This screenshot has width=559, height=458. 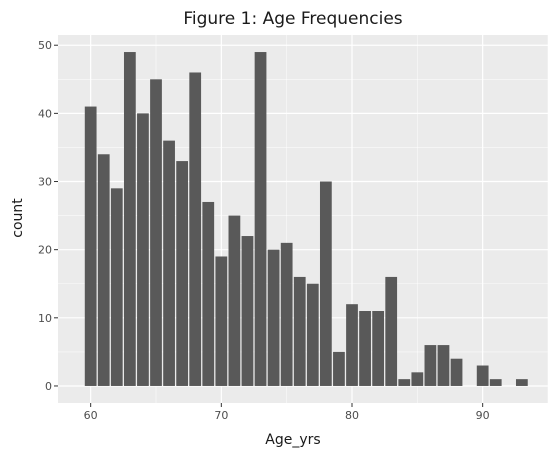 I want to click on y-tick-label: 20, so click(x=45, y=250).